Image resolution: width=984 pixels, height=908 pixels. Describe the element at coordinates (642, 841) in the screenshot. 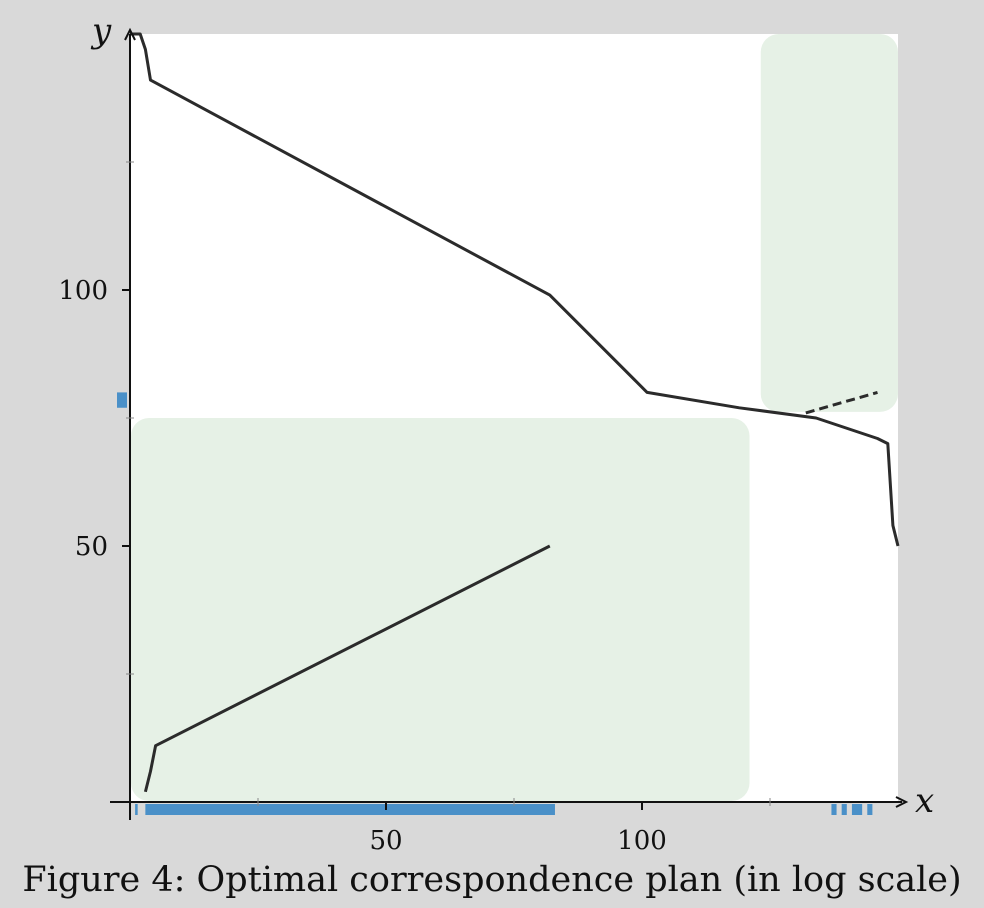

I see `x-tick-label: 100` at that location.